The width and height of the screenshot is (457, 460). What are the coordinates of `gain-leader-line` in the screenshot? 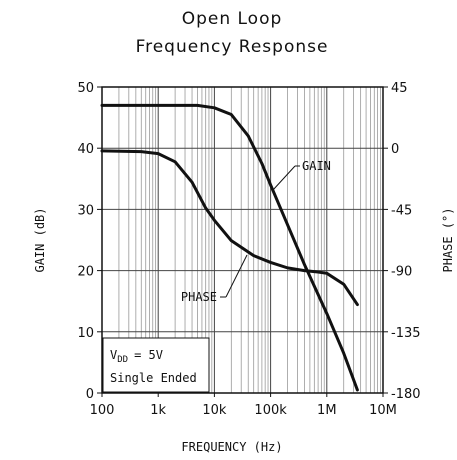 It's located at (284, 178).